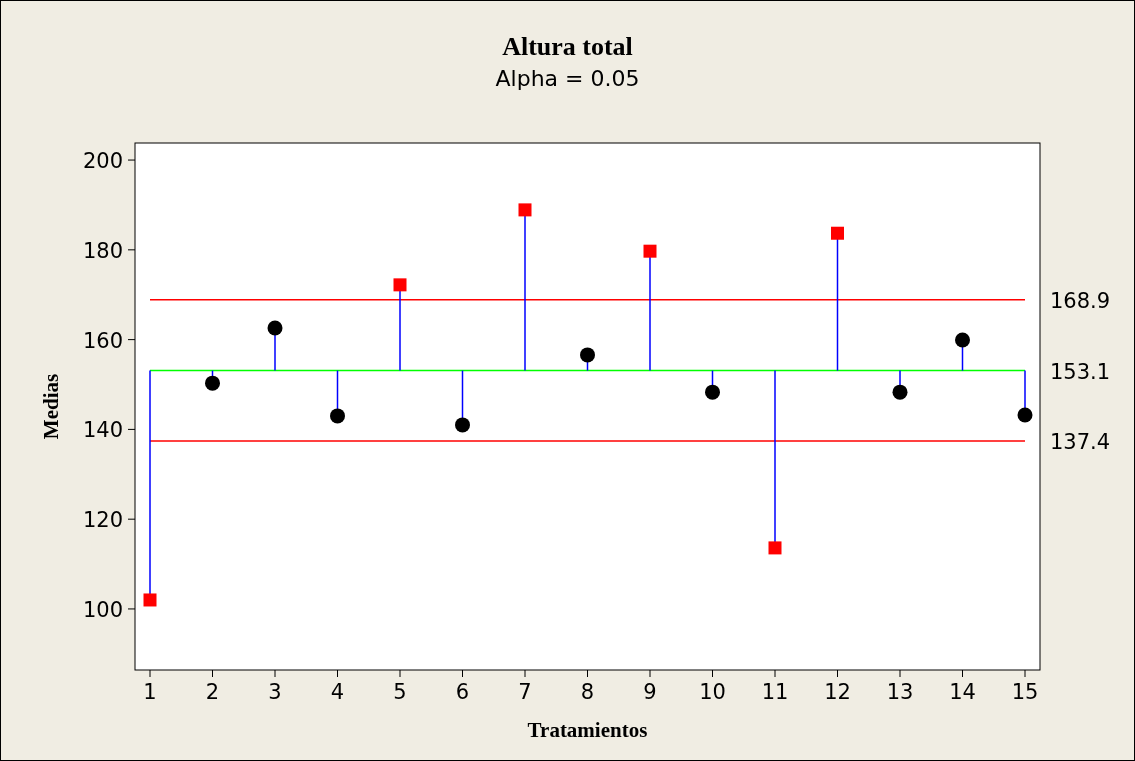  Describe the element at coordinates (212, 692) in the screenshot. I see `x-tick-label: 2` at that location.